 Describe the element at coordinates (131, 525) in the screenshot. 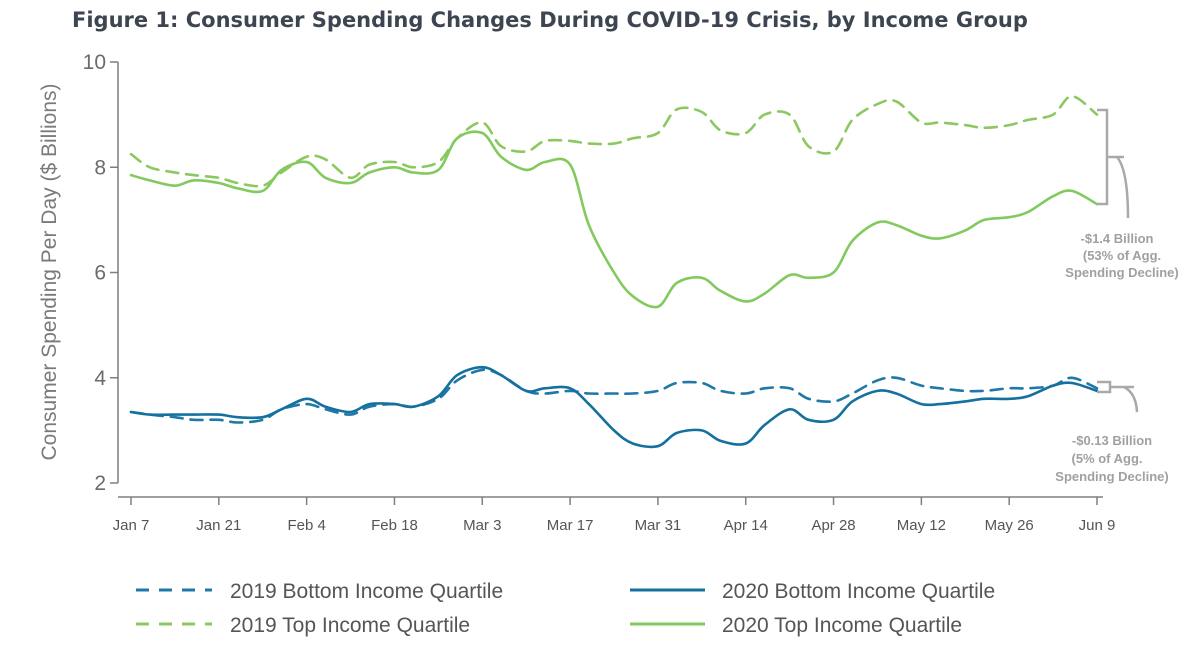

I see `x-tick-label: Jan 7` at that location.